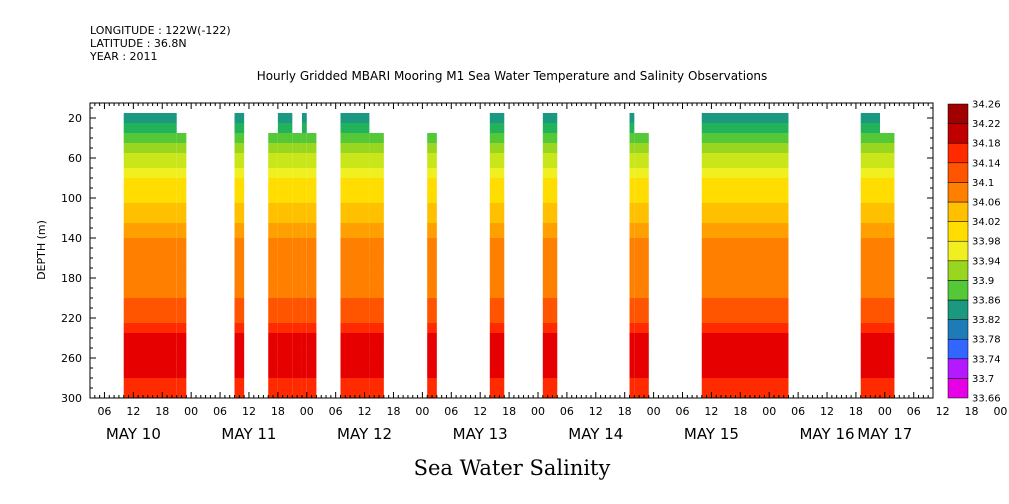 The width and height of the screenshot is (1009, 504). What do you see at coordinates (986, 105) in the screenshot?
I see `colorbar-label: 34.26` at bounding box center [986, 105].